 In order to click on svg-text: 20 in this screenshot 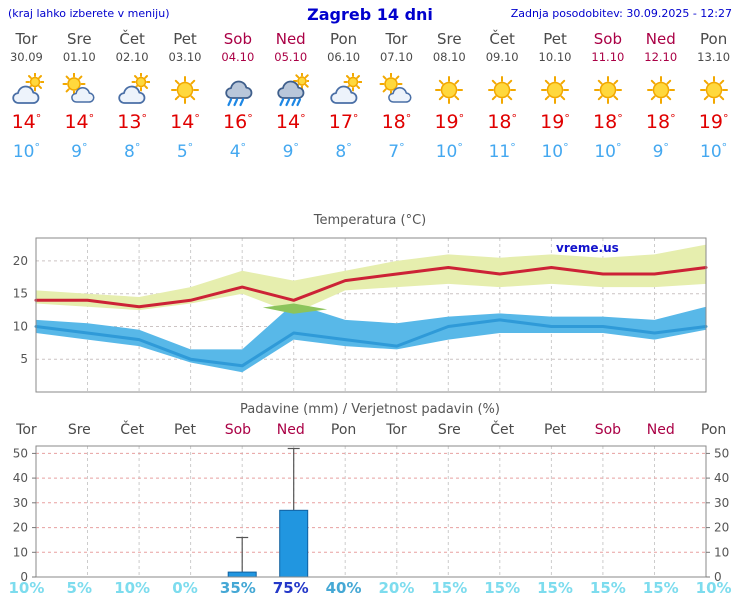, I will do `click(20, 261)`.